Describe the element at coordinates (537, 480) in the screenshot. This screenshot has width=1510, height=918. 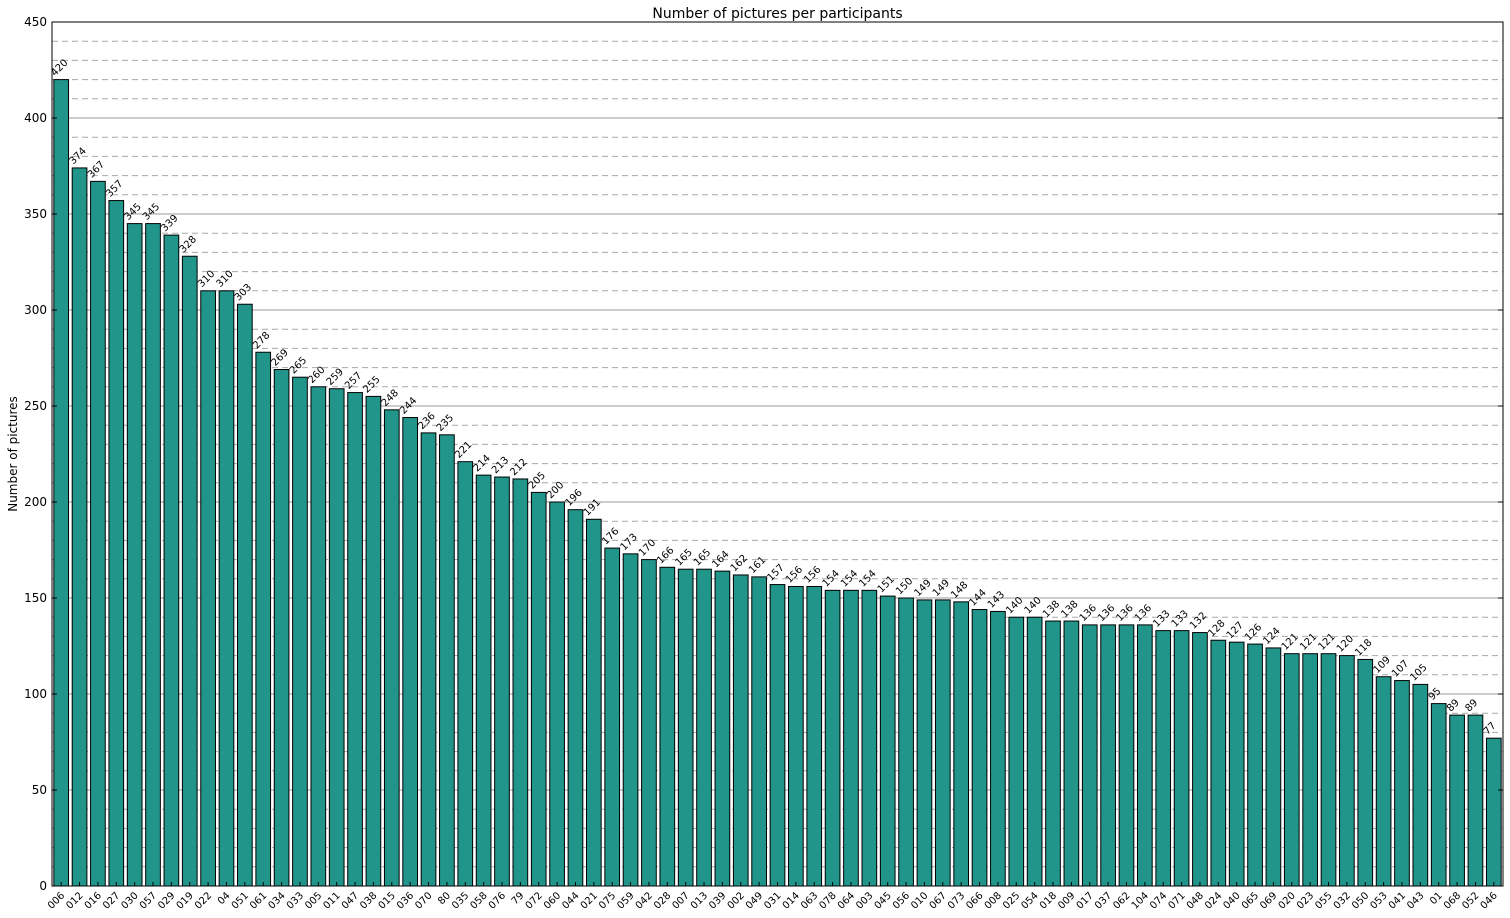
I see `bar-value-label: 205` at that location.